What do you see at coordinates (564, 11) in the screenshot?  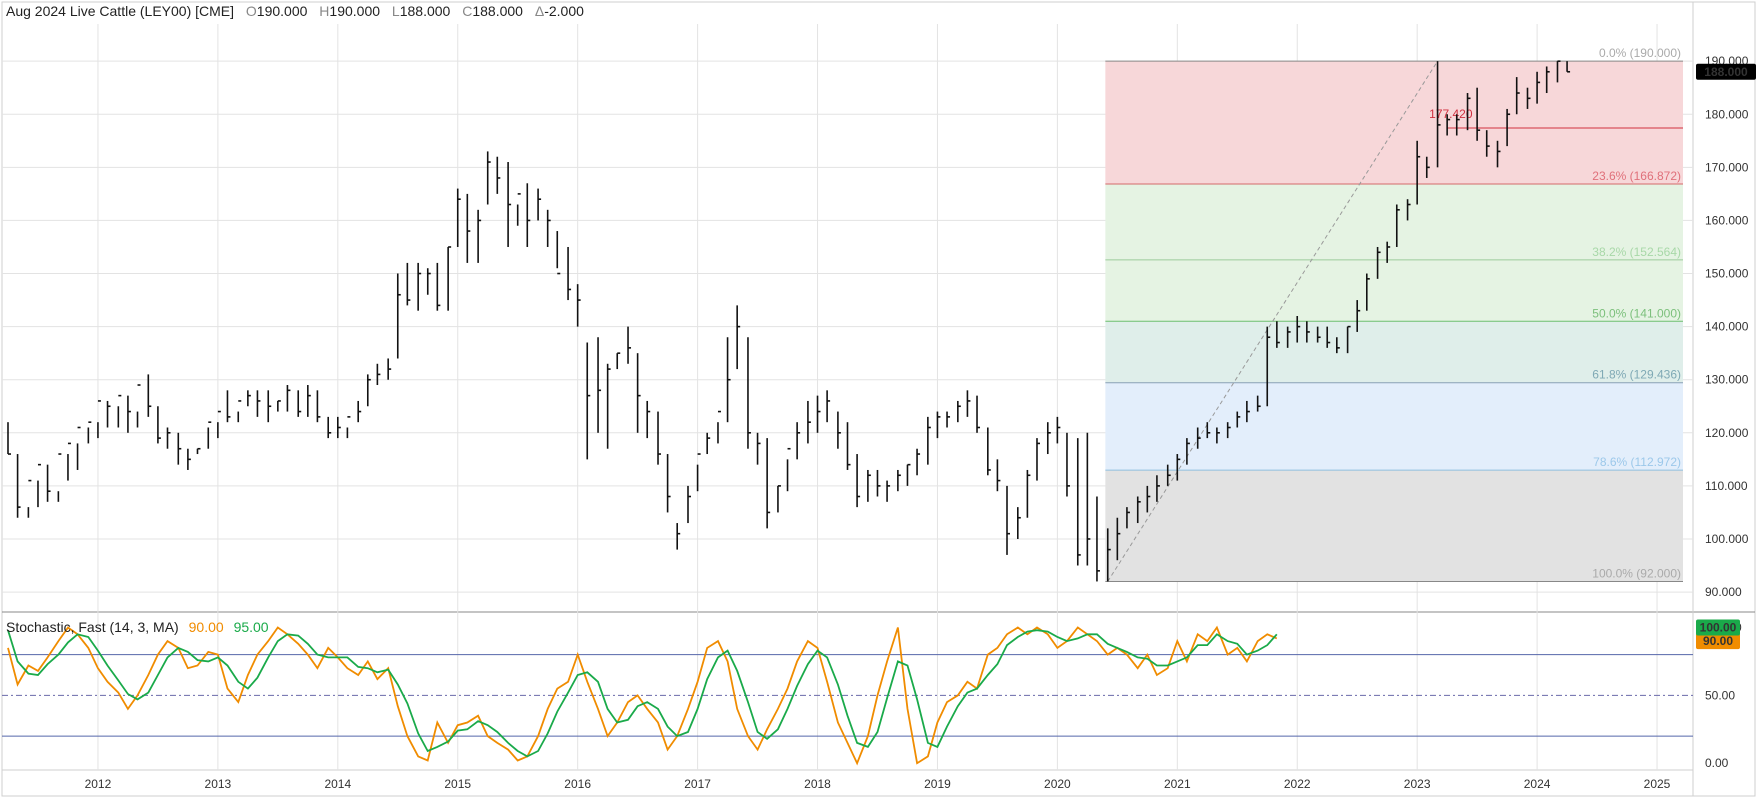 I see `change-value: -2.000` at bounding box center [564, 11].